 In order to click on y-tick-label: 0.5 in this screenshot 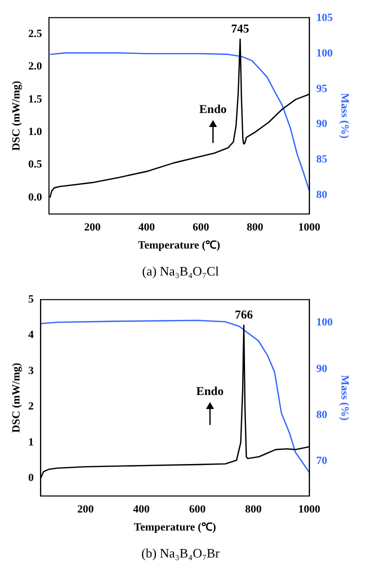, I will do `click(35, 164)`.